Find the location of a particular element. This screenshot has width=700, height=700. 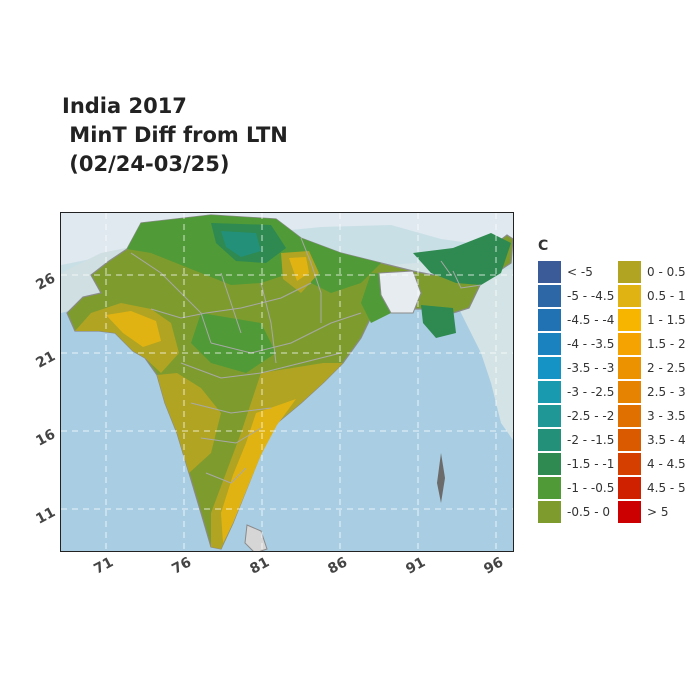

legend-item: -4 - -3.5 is located at coordinates (576, 344).